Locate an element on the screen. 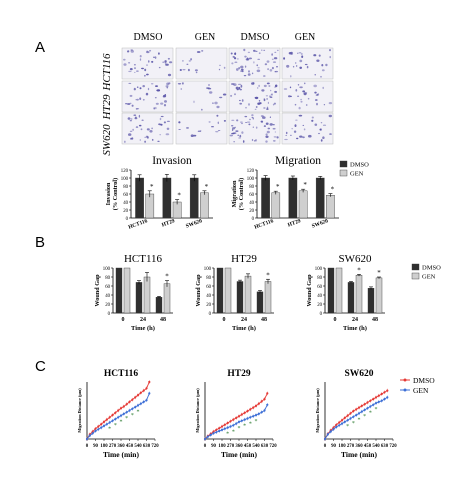  x-axis-label: Time (h) is located at coordinates (355, 328).